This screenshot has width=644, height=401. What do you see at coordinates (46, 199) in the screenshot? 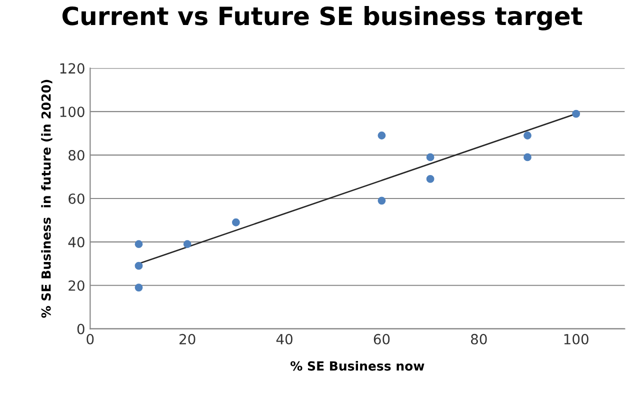
I see `y-axis-title: % SE Business in future (in 2020)` at bounding box center [46, 199].